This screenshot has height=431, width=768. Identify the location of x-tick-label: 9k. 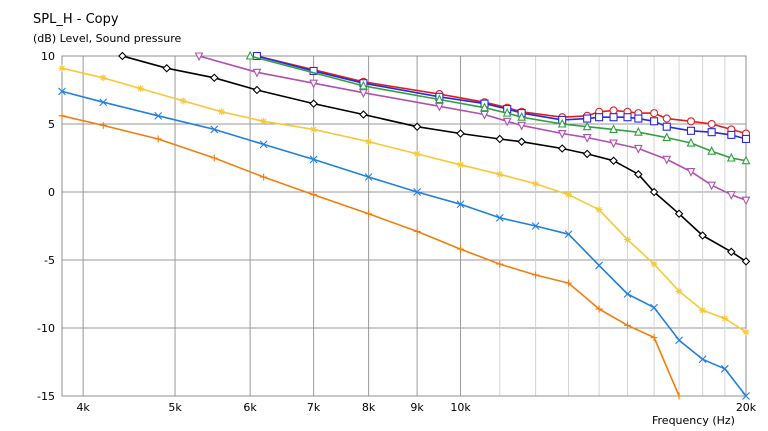
(417, 407).